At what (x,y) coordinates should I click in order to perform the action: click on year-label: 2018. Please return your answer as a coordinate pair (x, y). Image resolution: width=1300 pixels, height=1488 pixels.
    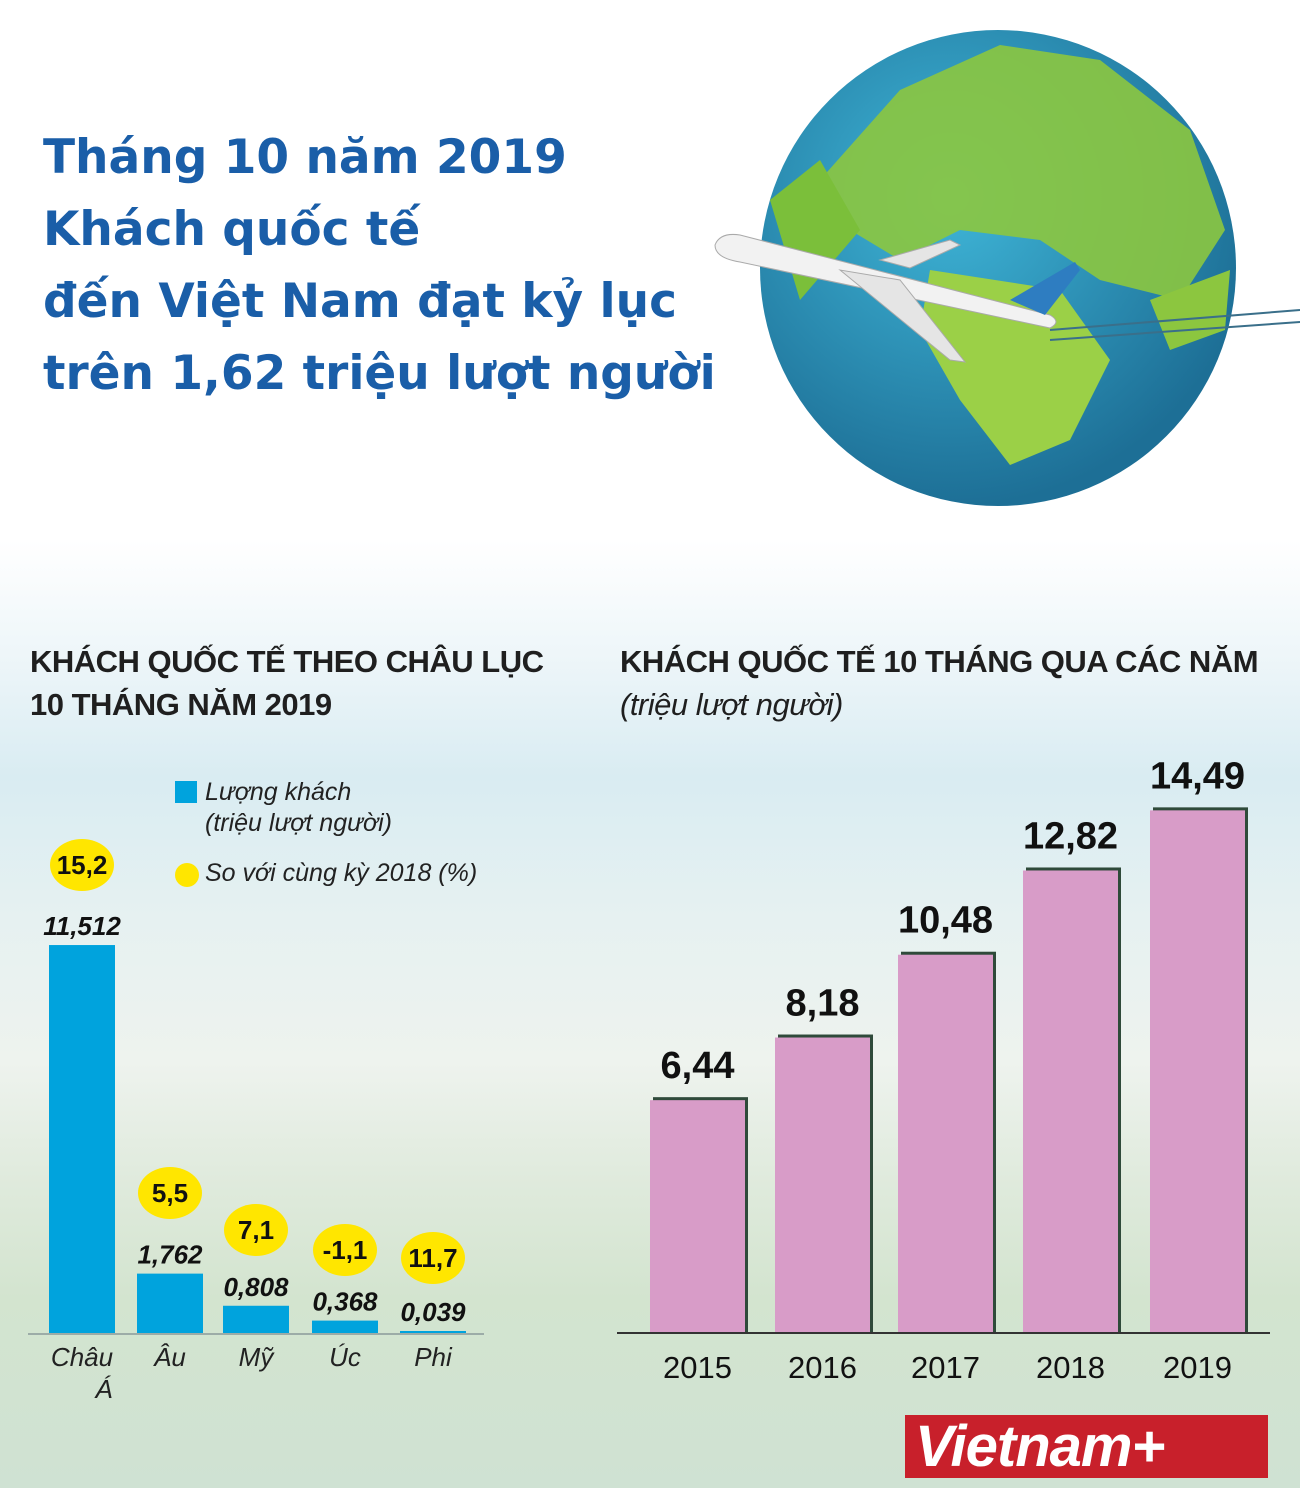
    Looking at the image, I should click on (1070, 1367).